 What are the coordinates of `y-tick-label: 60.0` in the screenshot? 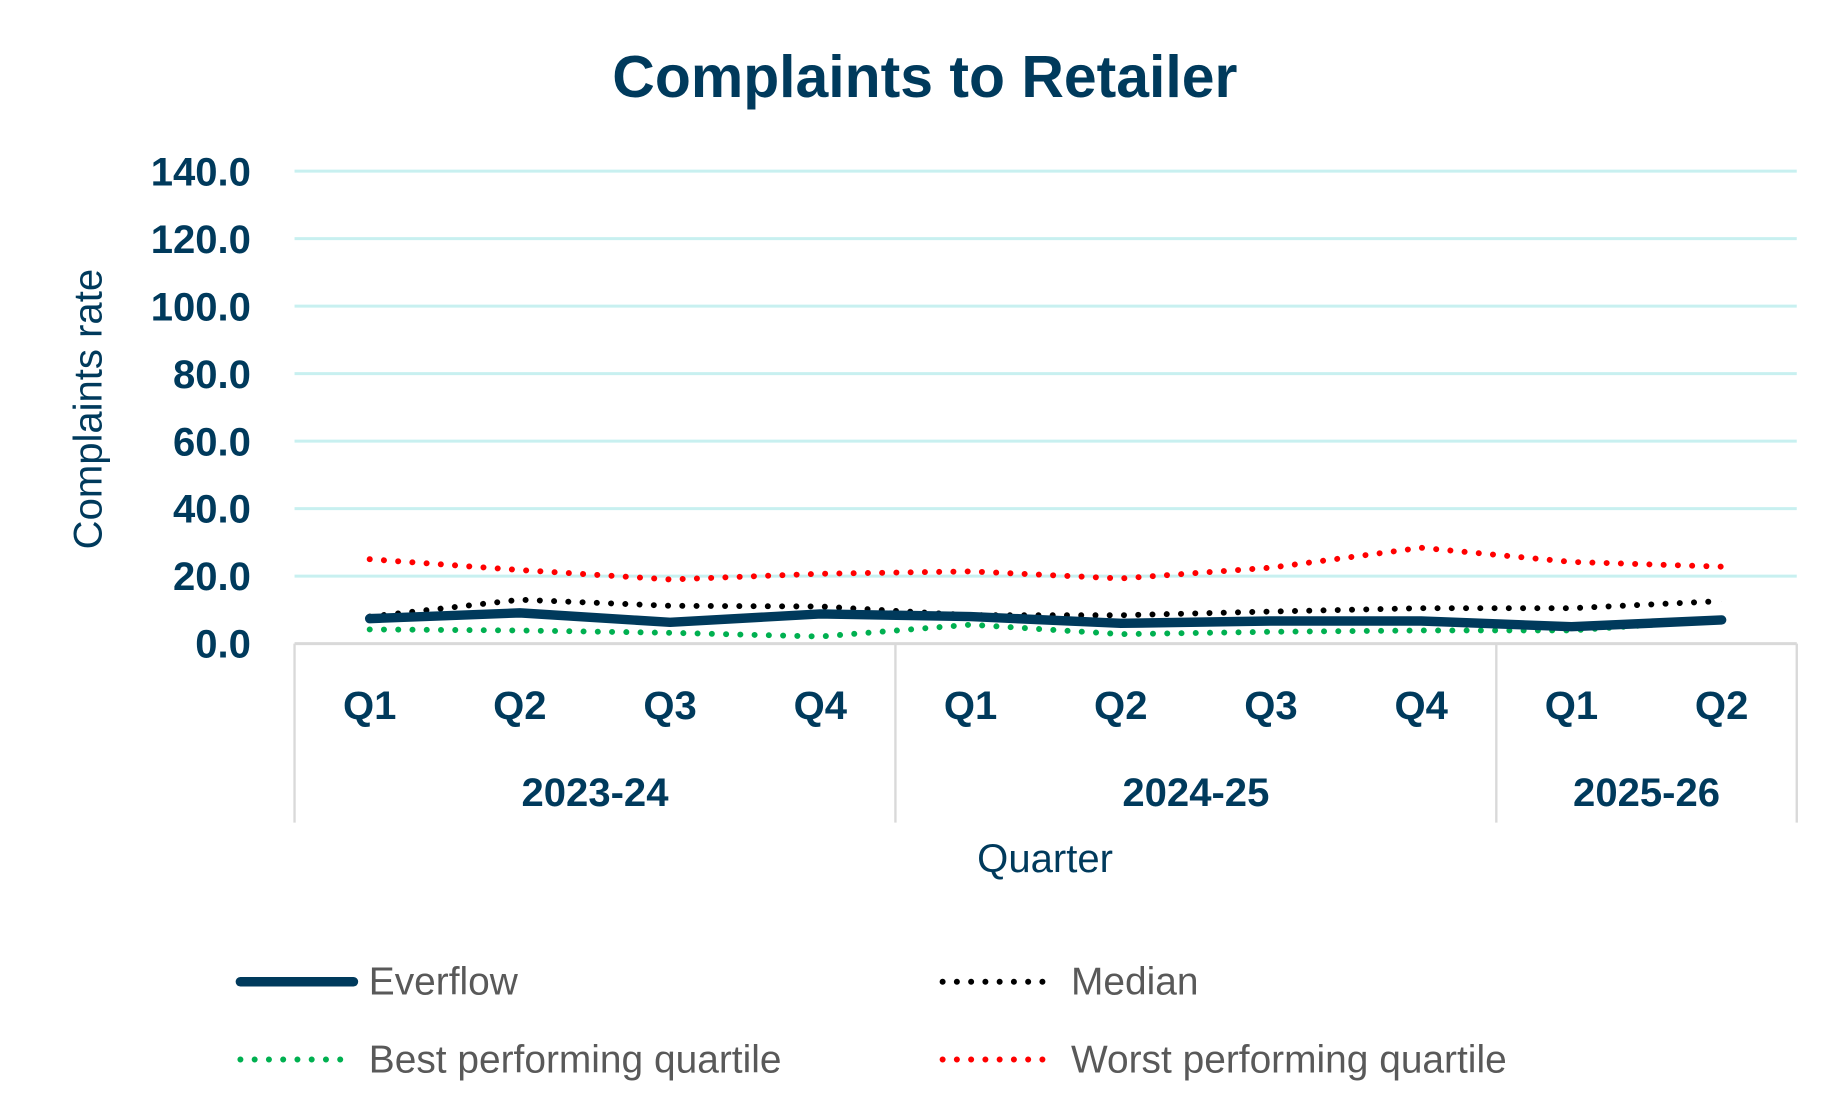 It's located at (212, 442).